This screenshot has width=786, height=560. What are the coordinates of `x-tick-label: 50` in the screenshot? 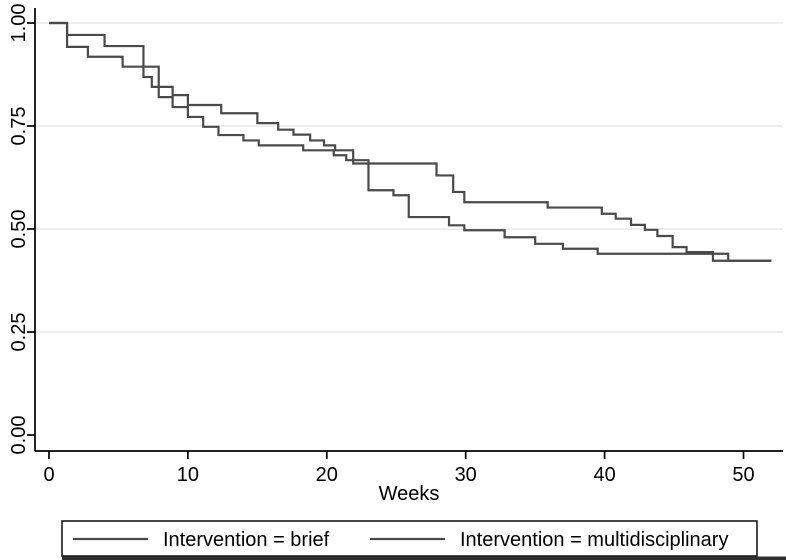 It's located at (743, 475).